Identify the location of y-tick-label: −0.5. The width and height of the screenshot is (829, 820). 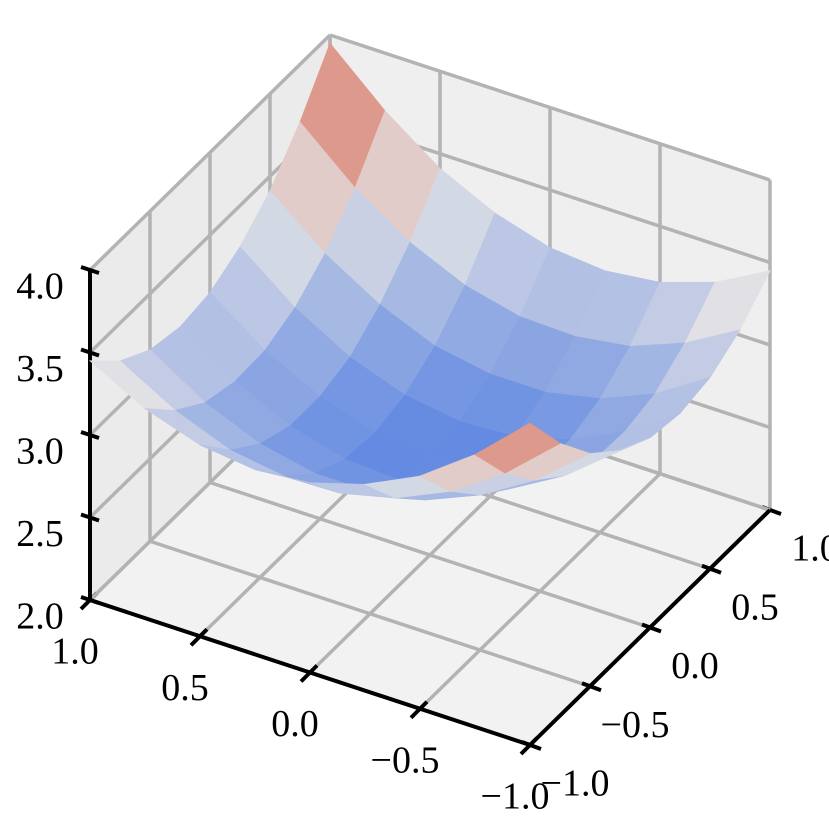
(635, 725).